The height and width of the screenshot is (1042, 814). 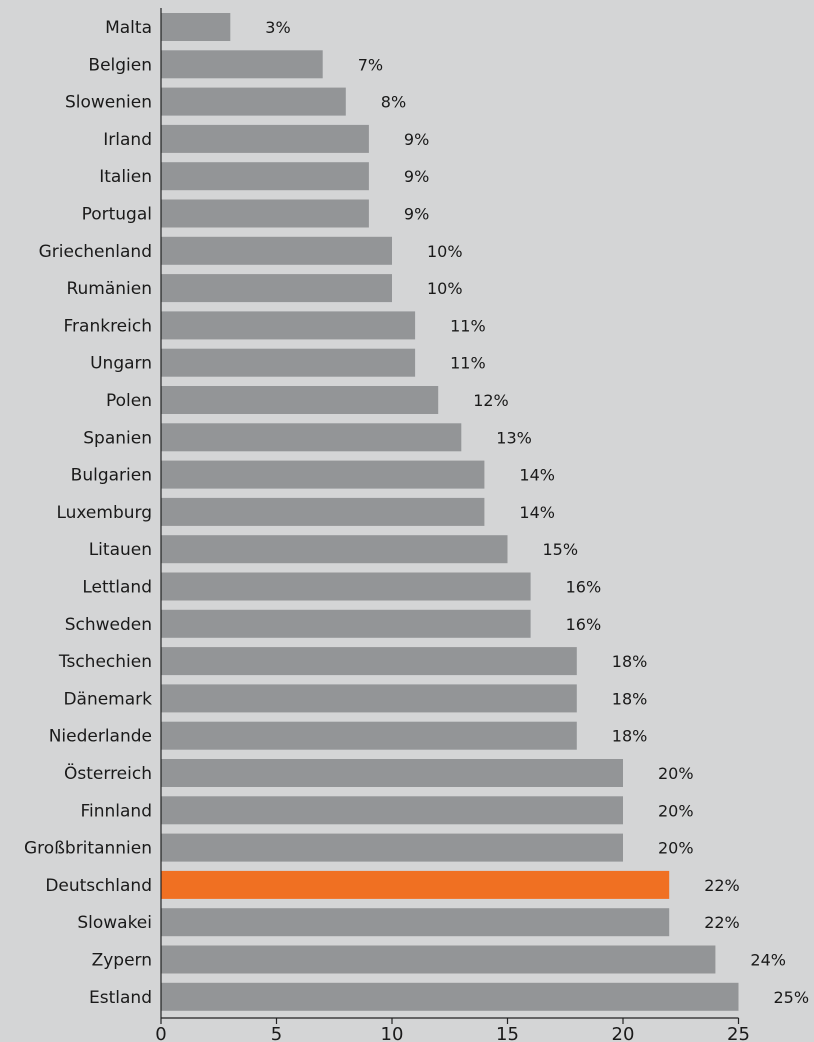 I want to click on category-label: Großbritannien, so click(x=88, y=849).